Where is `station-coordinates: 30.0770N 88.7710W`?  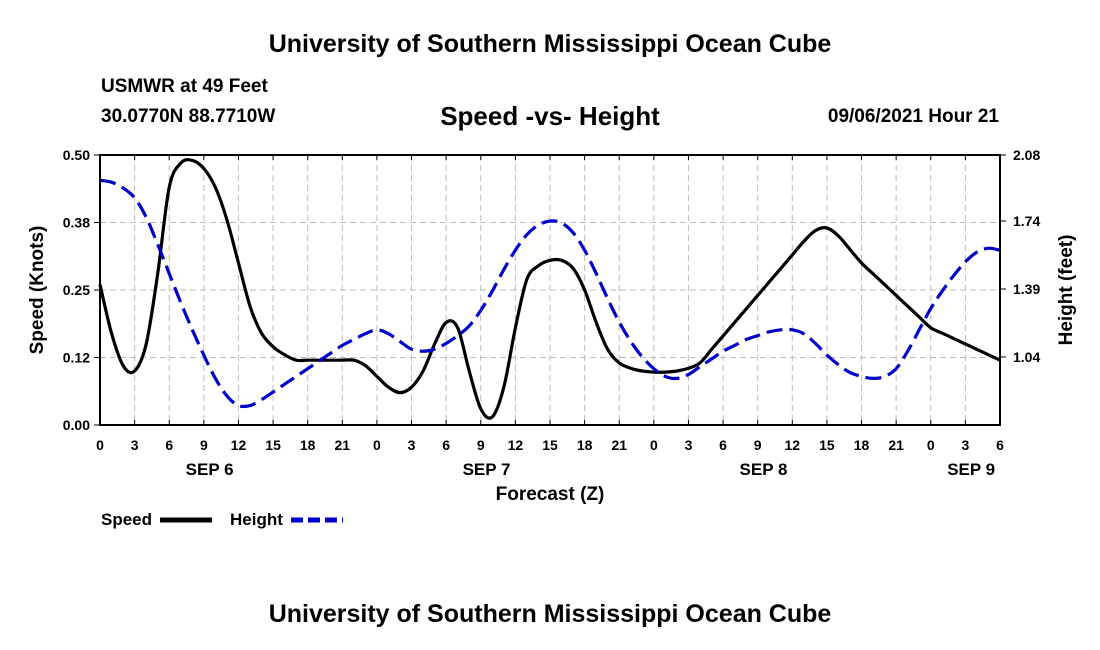
station-coordinates: 30.0770N 88.7710W is located at coordinates (188, 116).